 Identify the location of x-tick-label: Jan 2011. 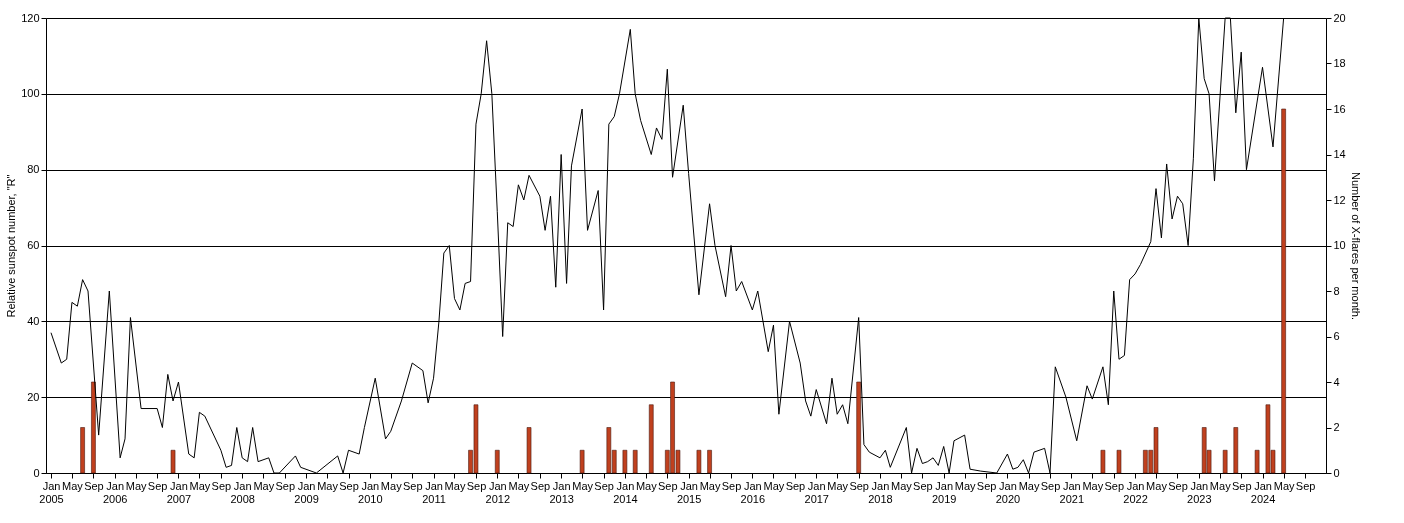
(434, 492).